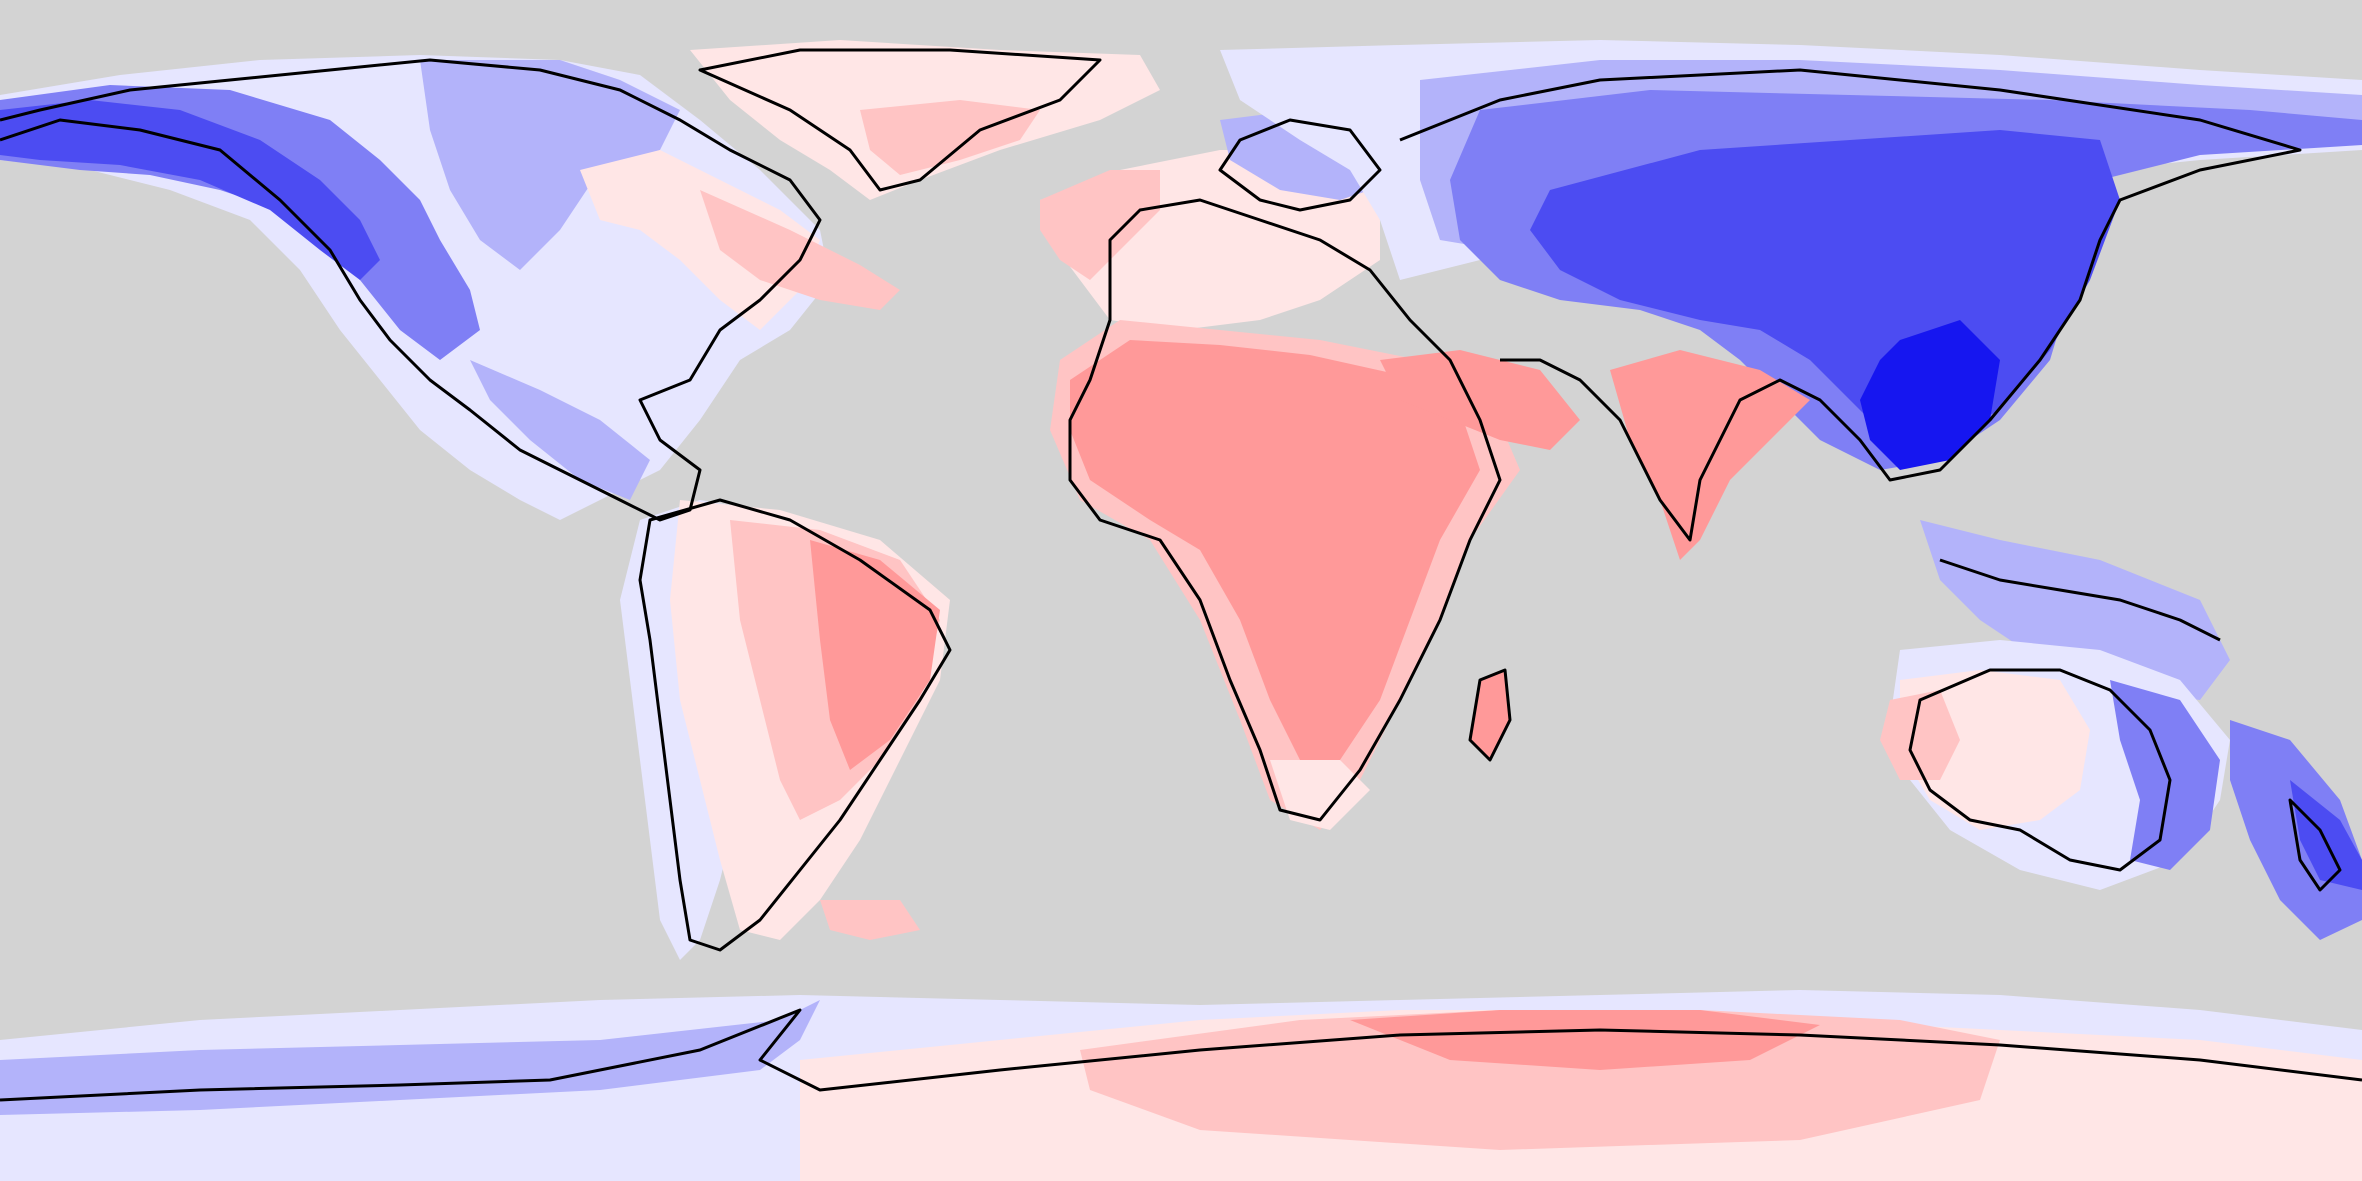 The width and height of the screenshot is (2362, 1181). What do you see at coordinates (950, 137) in the screenshot?
I see `greenland-light-red` at bounding box center [950, 137].